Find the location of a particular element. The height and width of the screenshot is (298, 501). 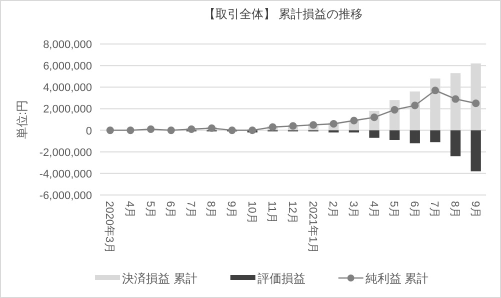

legend-label: 評価損益 is located at coordinates (281, 279).